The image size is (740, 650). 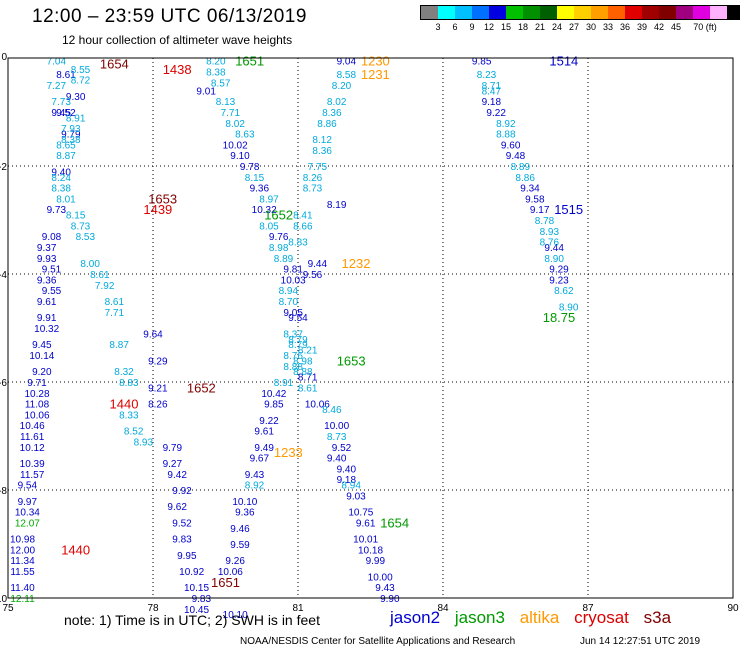 What do you see at coordinates (235, 145) in the screenshot?
I see `wave-height-point: 10.02` at bounding box center [235, 145].